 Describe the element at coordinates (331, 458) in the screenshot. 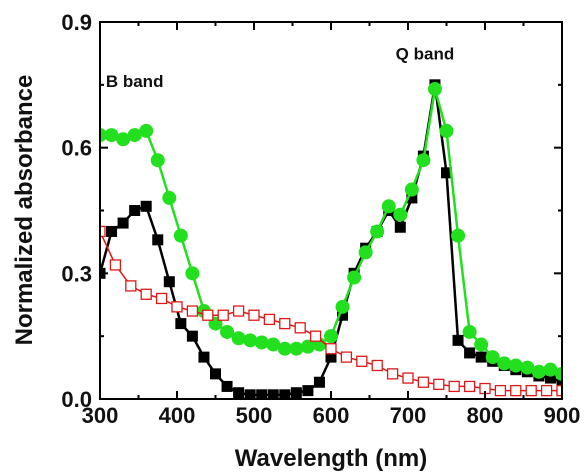

I see `x-axis-title: Wavelength (nm)` at that location.